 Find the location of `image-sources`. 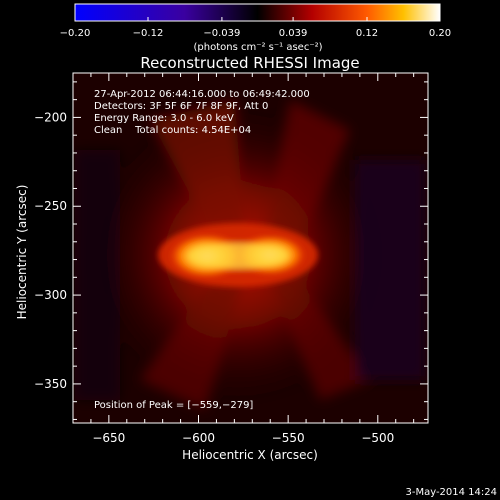

image-sources is located at coordinates (238, 255).